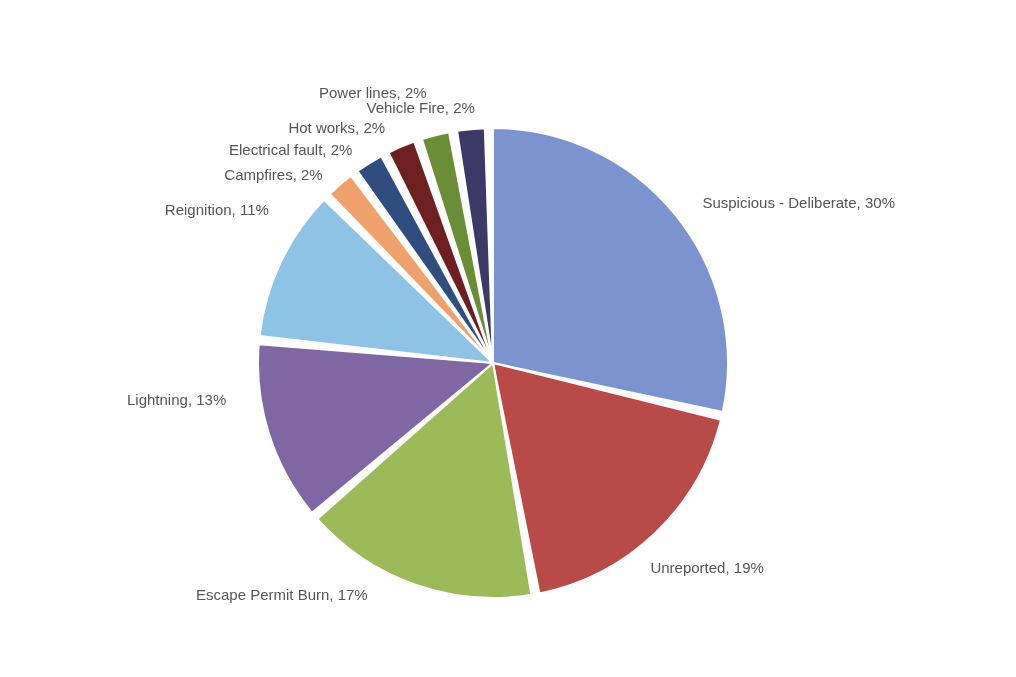 The height and width of the screenshot is (677, 1016). I want to click on slice-label: Hot works, 2%, so click(337, 127).